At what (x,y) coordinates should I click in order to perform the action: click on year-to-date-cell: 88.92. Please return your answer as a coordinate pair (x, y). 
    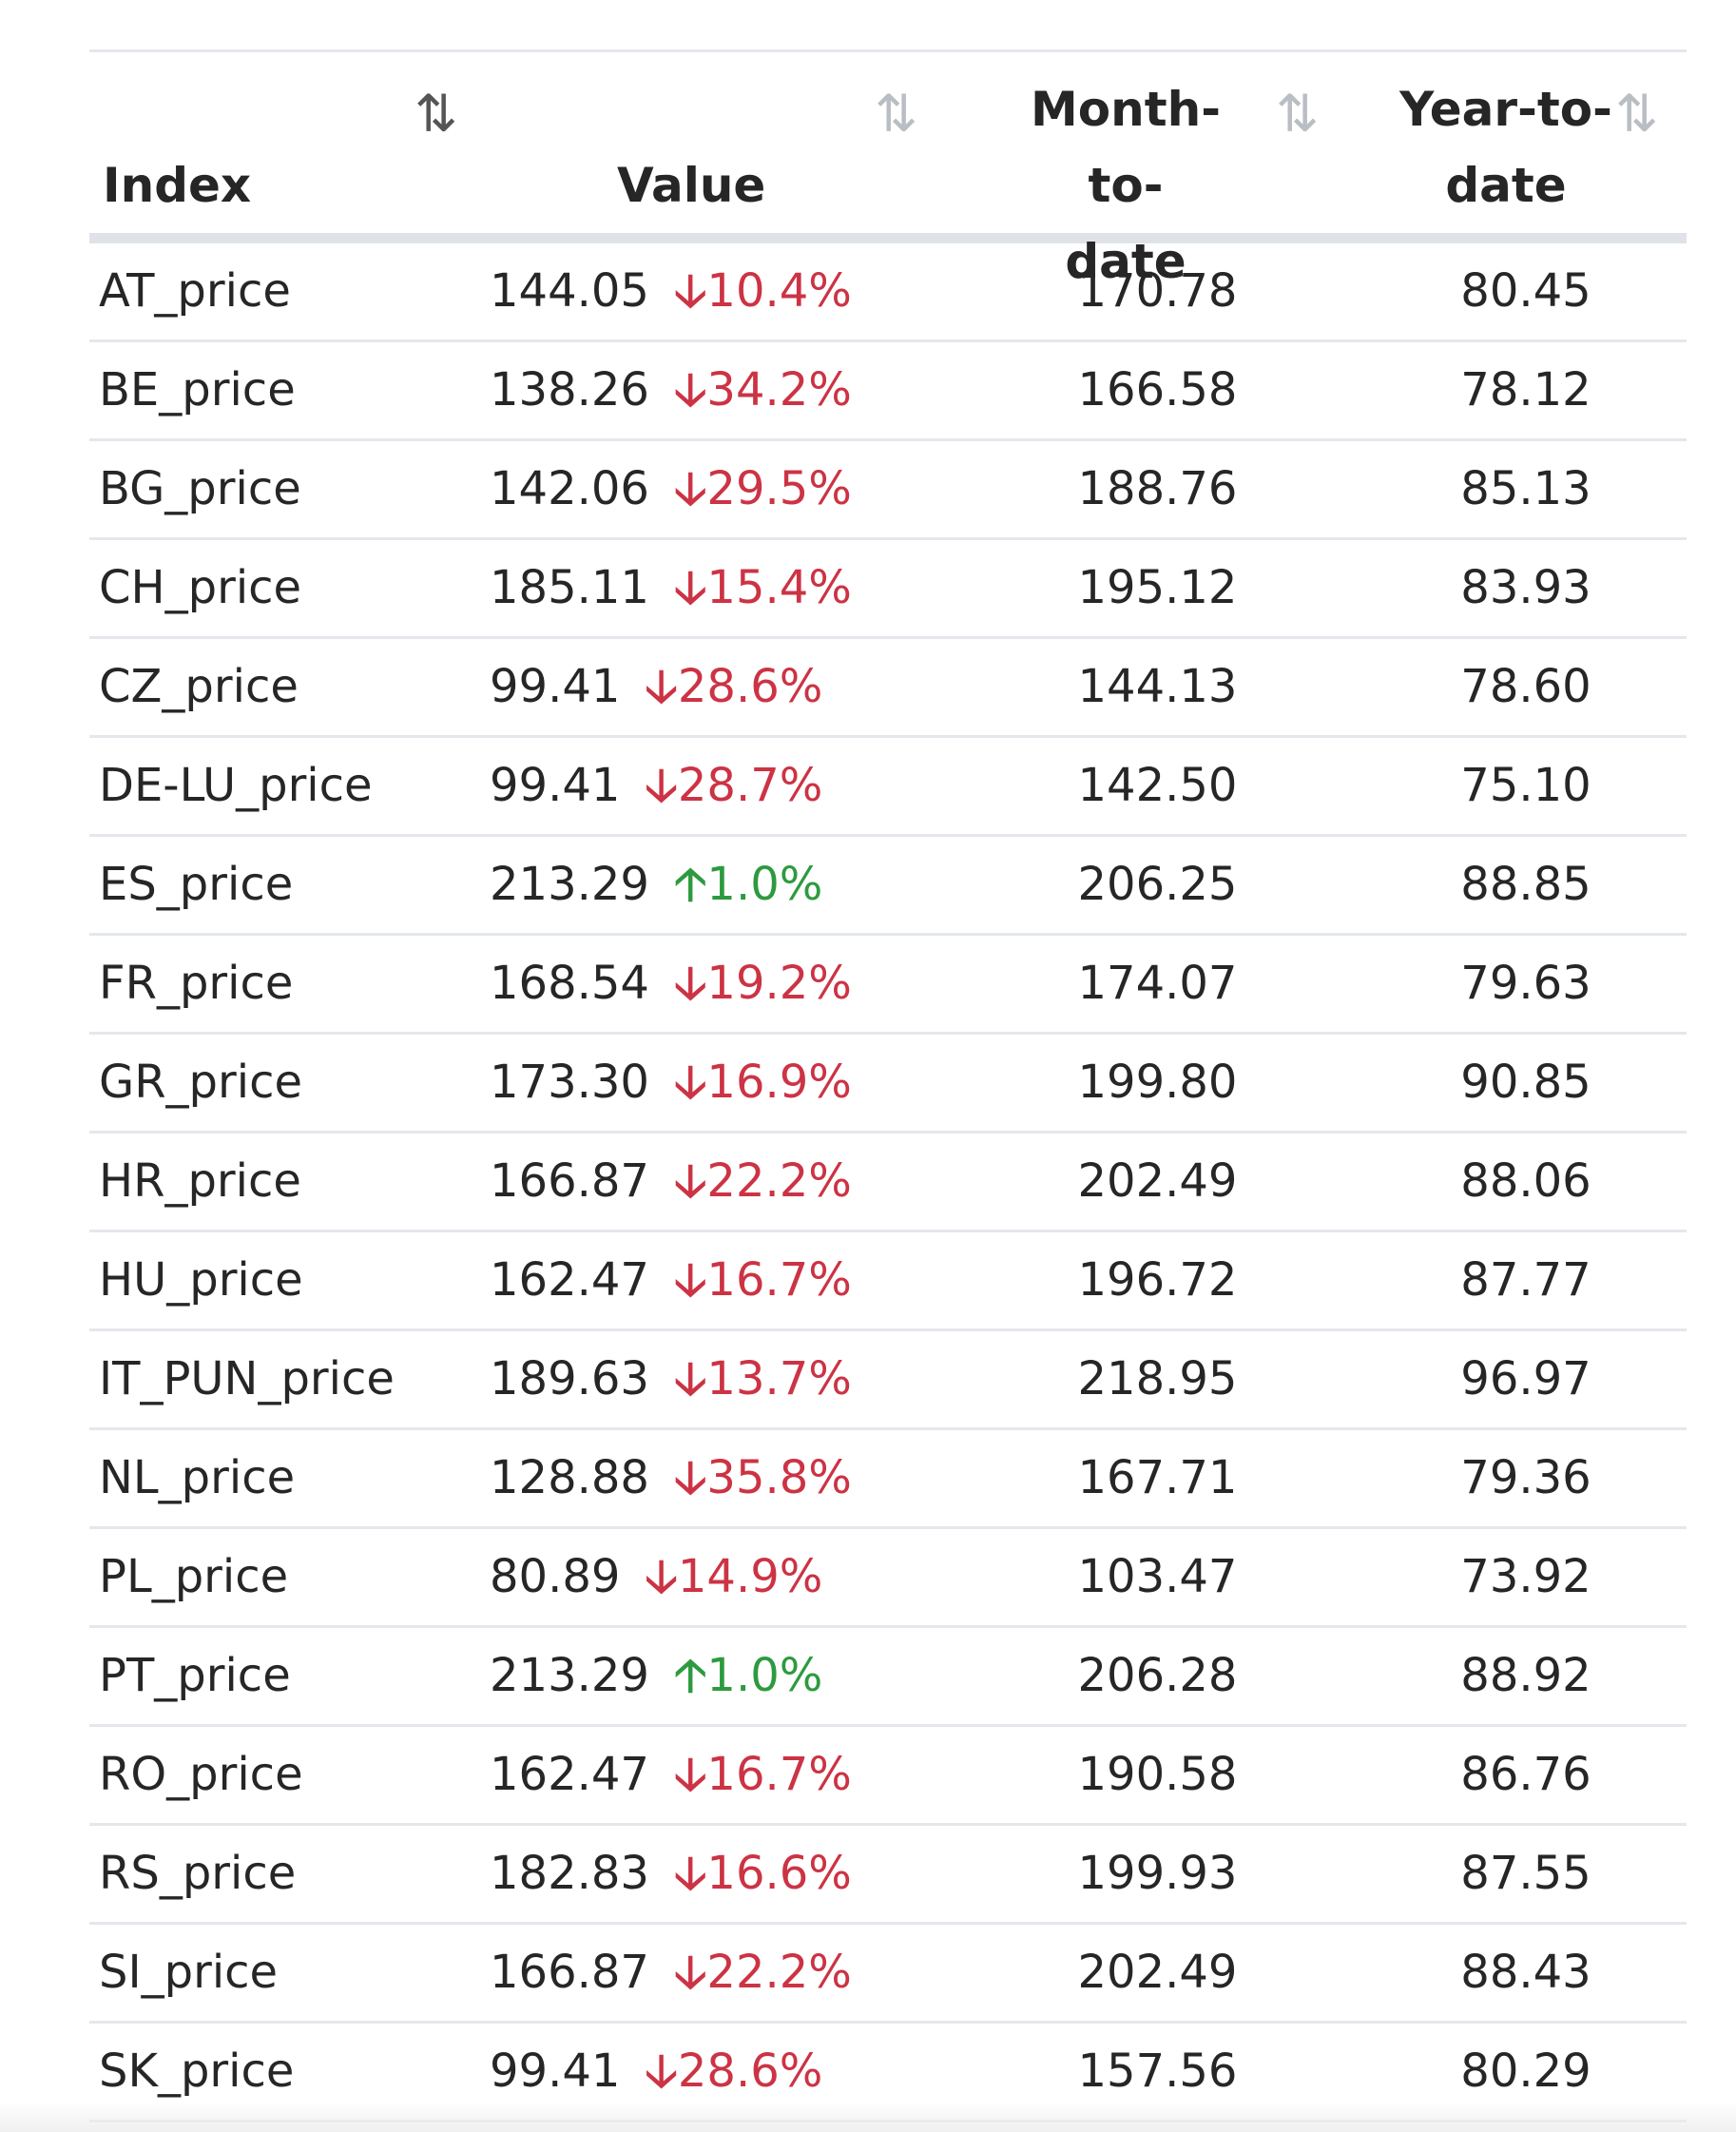
    Looking at the image, I should click on (1526, 1675).